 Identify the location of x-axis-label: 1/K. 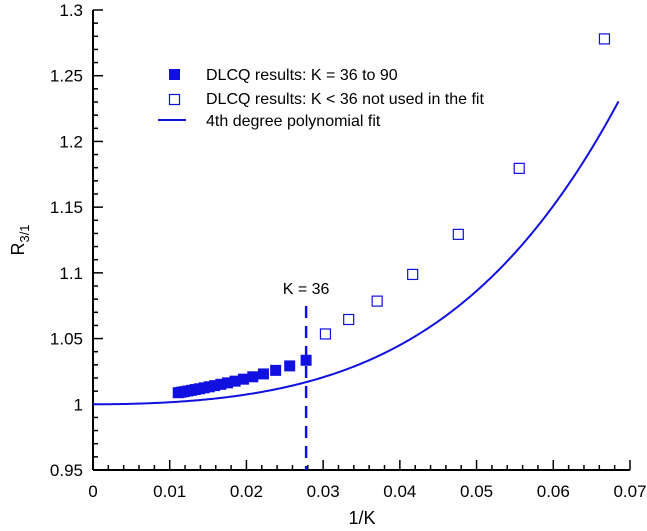
(361, 518).